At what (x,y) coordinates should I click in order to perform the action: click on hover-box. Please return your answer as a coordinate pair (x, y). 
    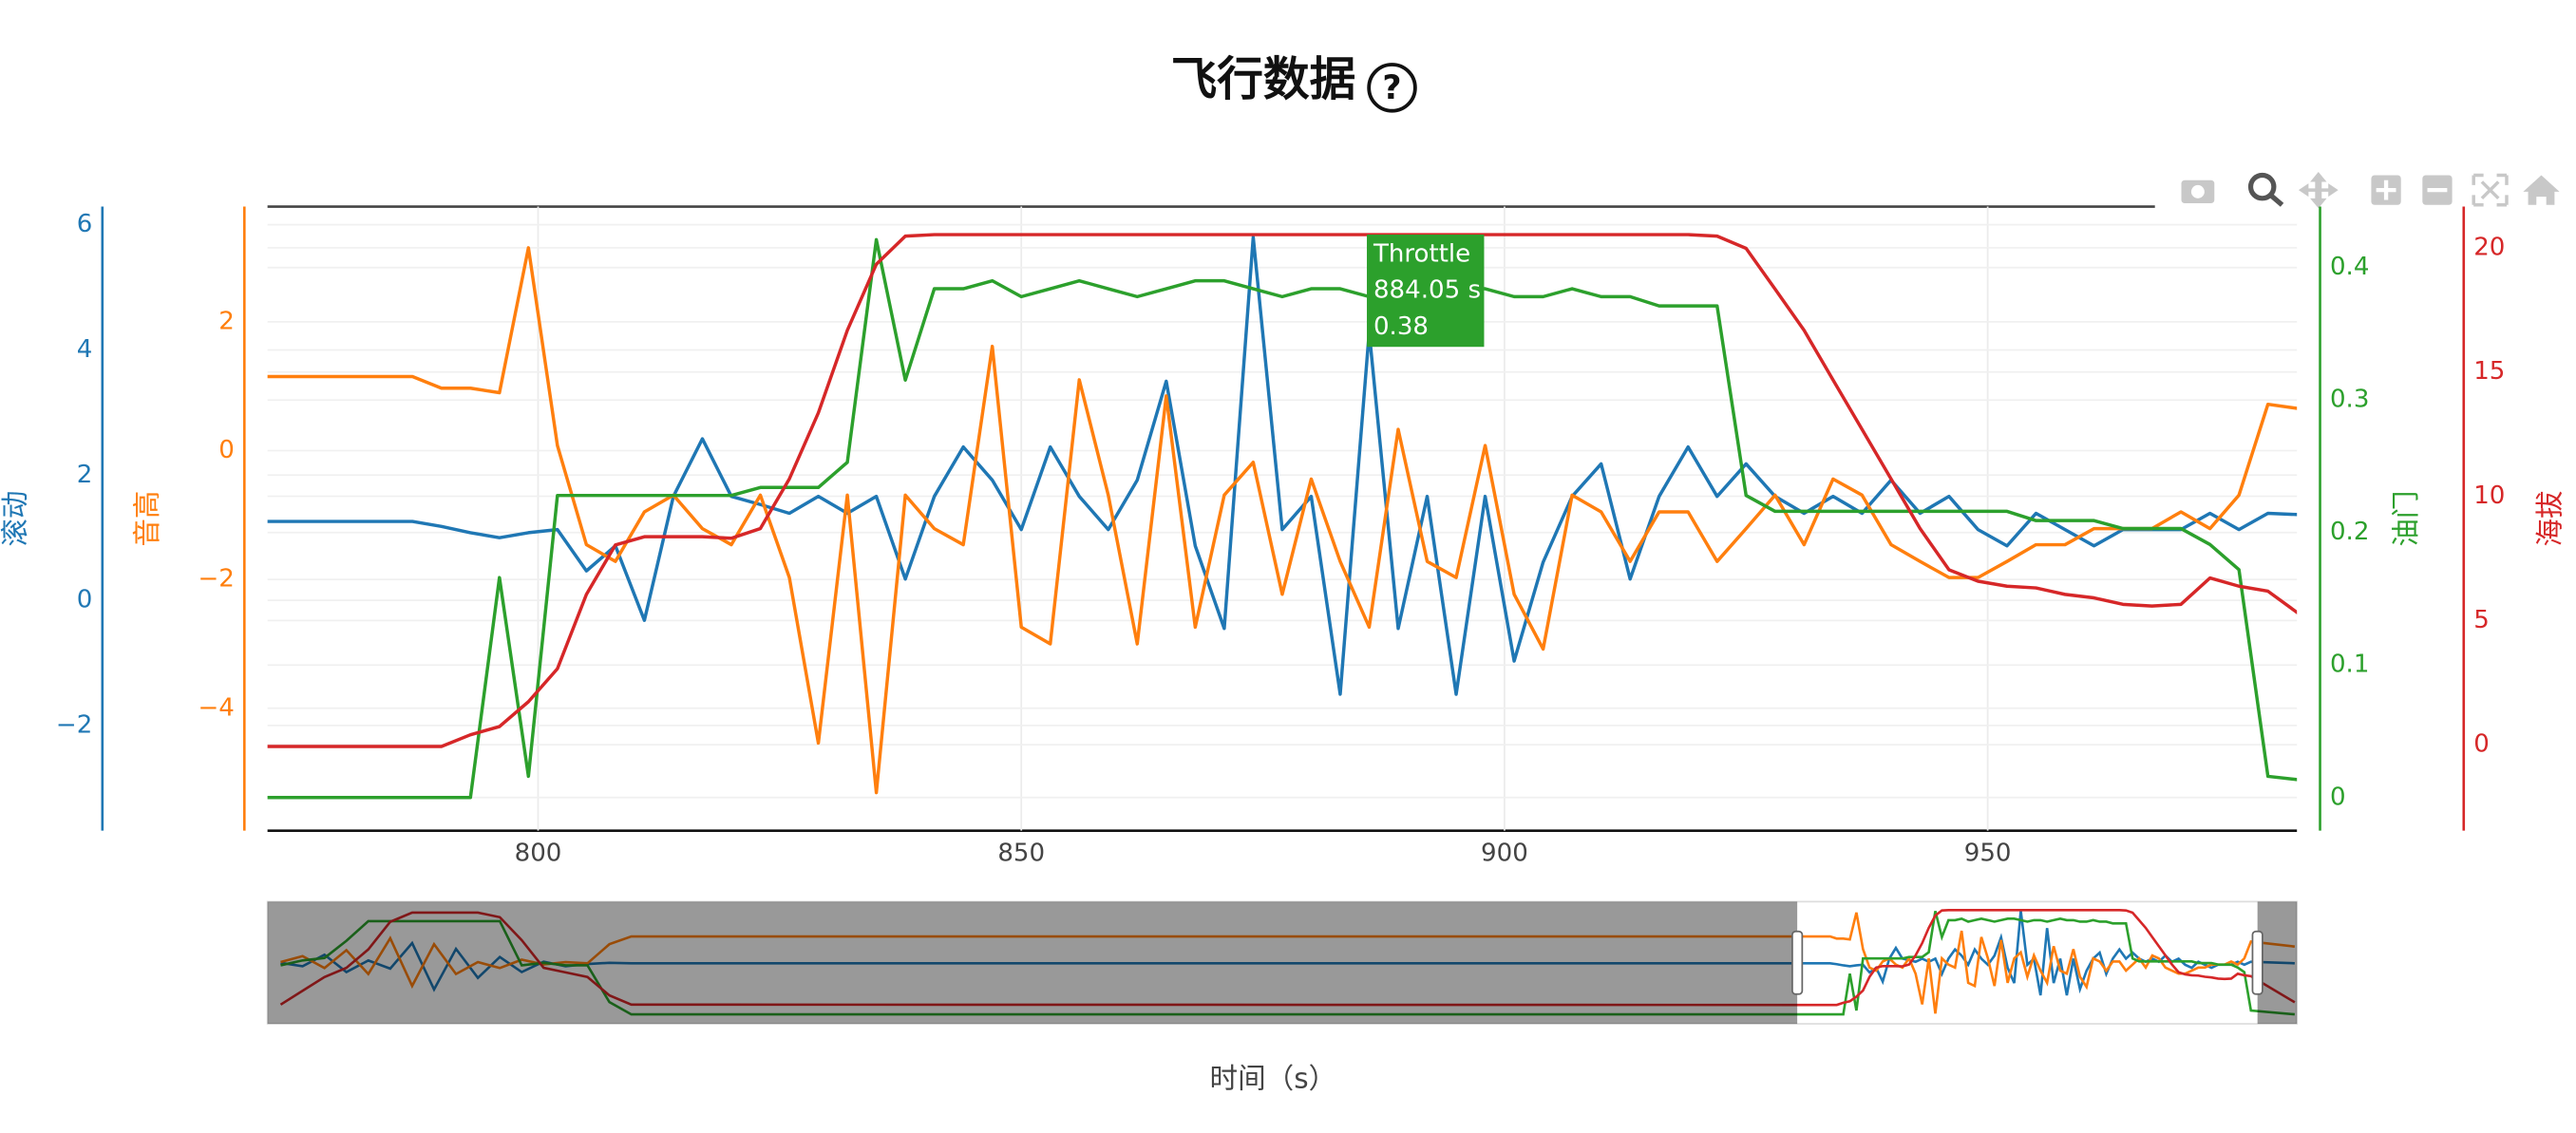
    Looking at the image, I should click on (1426, 291).